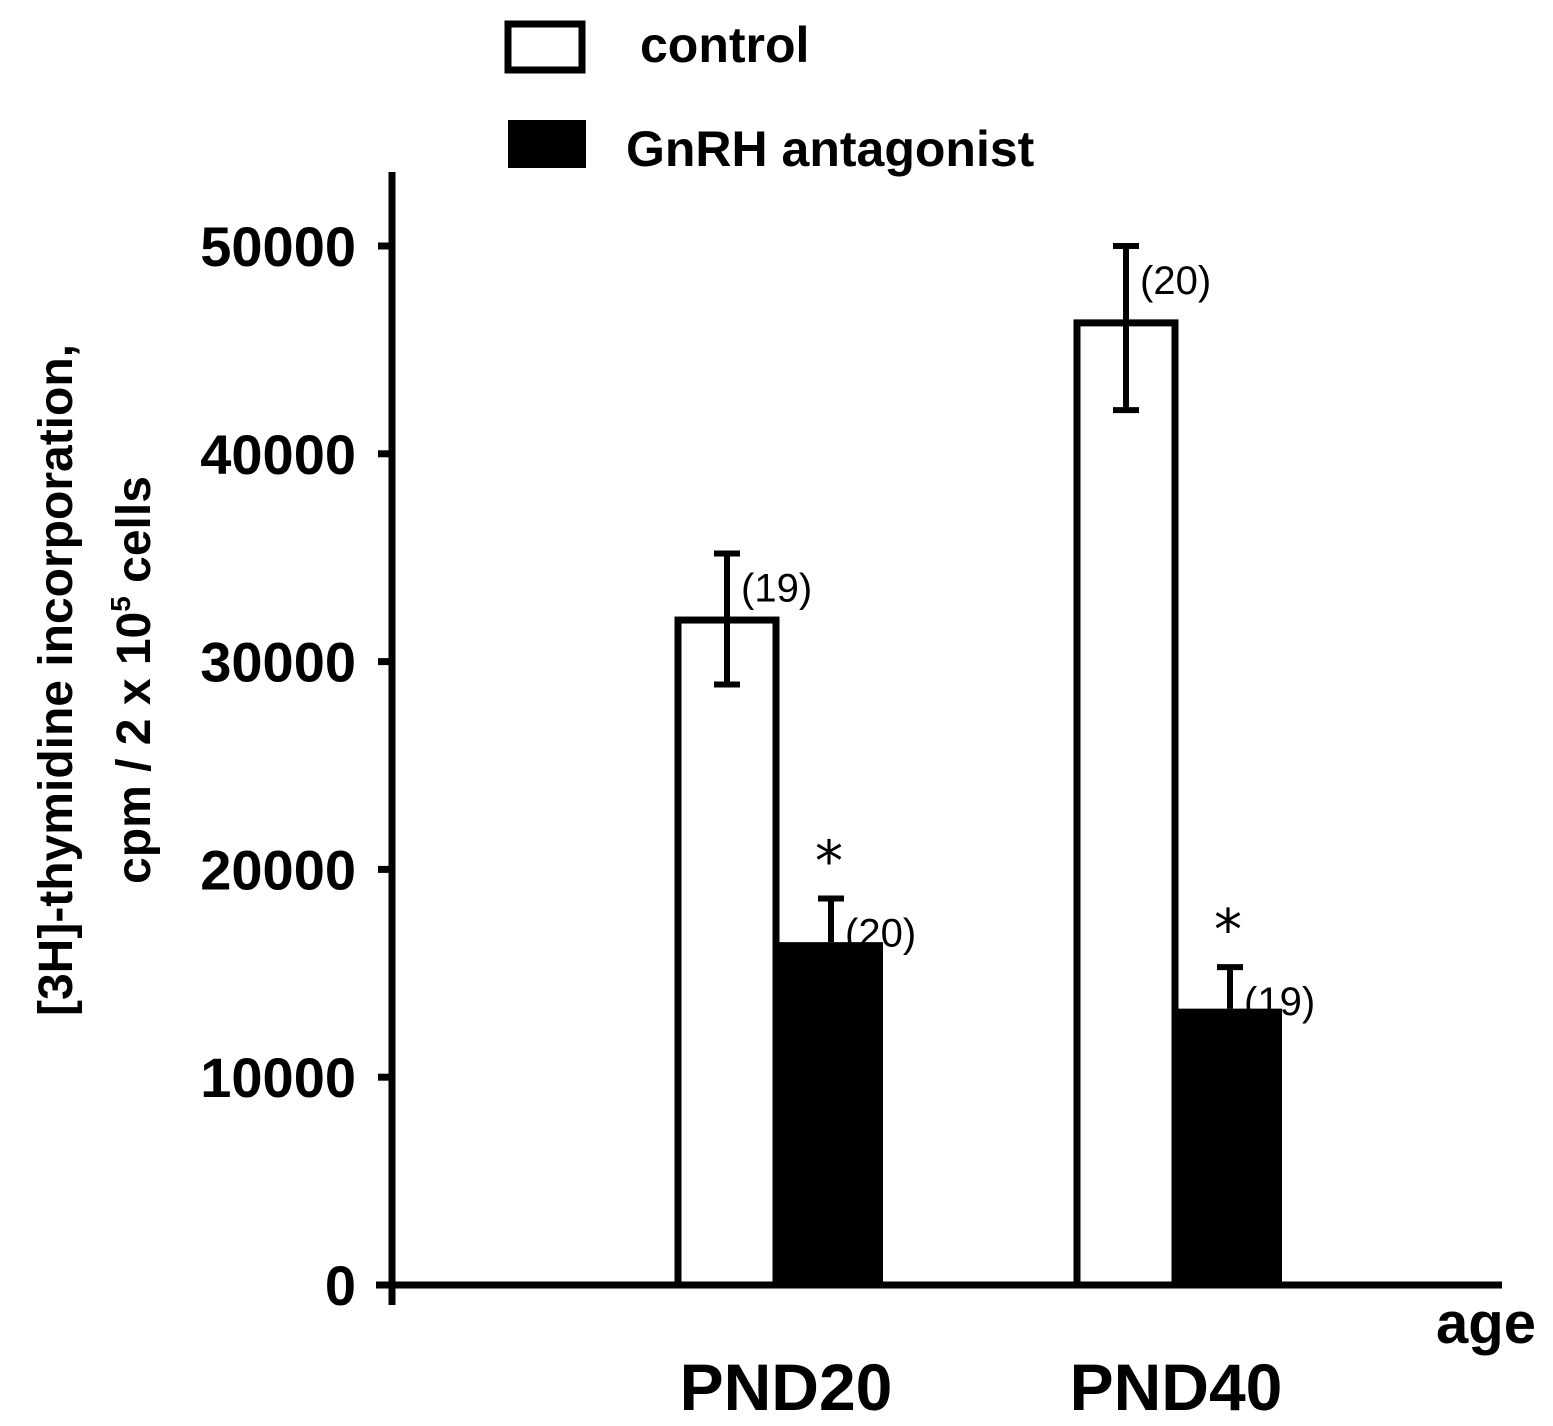 The image size is (1553, 1426). What do you see at coordinates (56, 680) in the screenshot?
I see `y-axis-label-line1: [3H]-thymidine incorporation,` at bounding box center [56, 680].